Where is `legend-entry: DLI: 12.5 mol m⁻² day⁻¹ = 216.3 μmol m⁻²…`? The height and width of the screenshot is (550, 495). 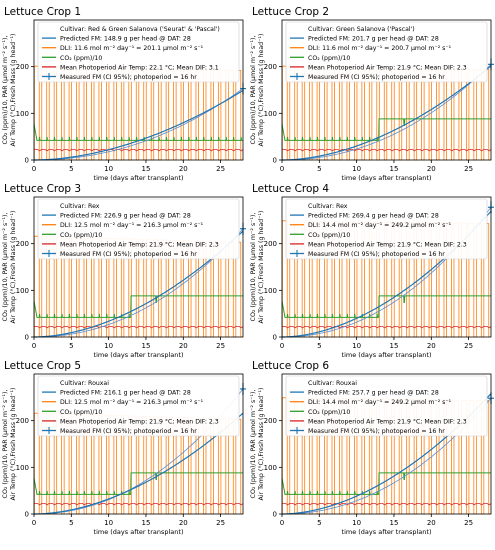 legend-entry: DLI: 12.5 mol m⁻² day⁻¹ = 216.3 μmol m⁻²… is located at coordinates (132, 225).